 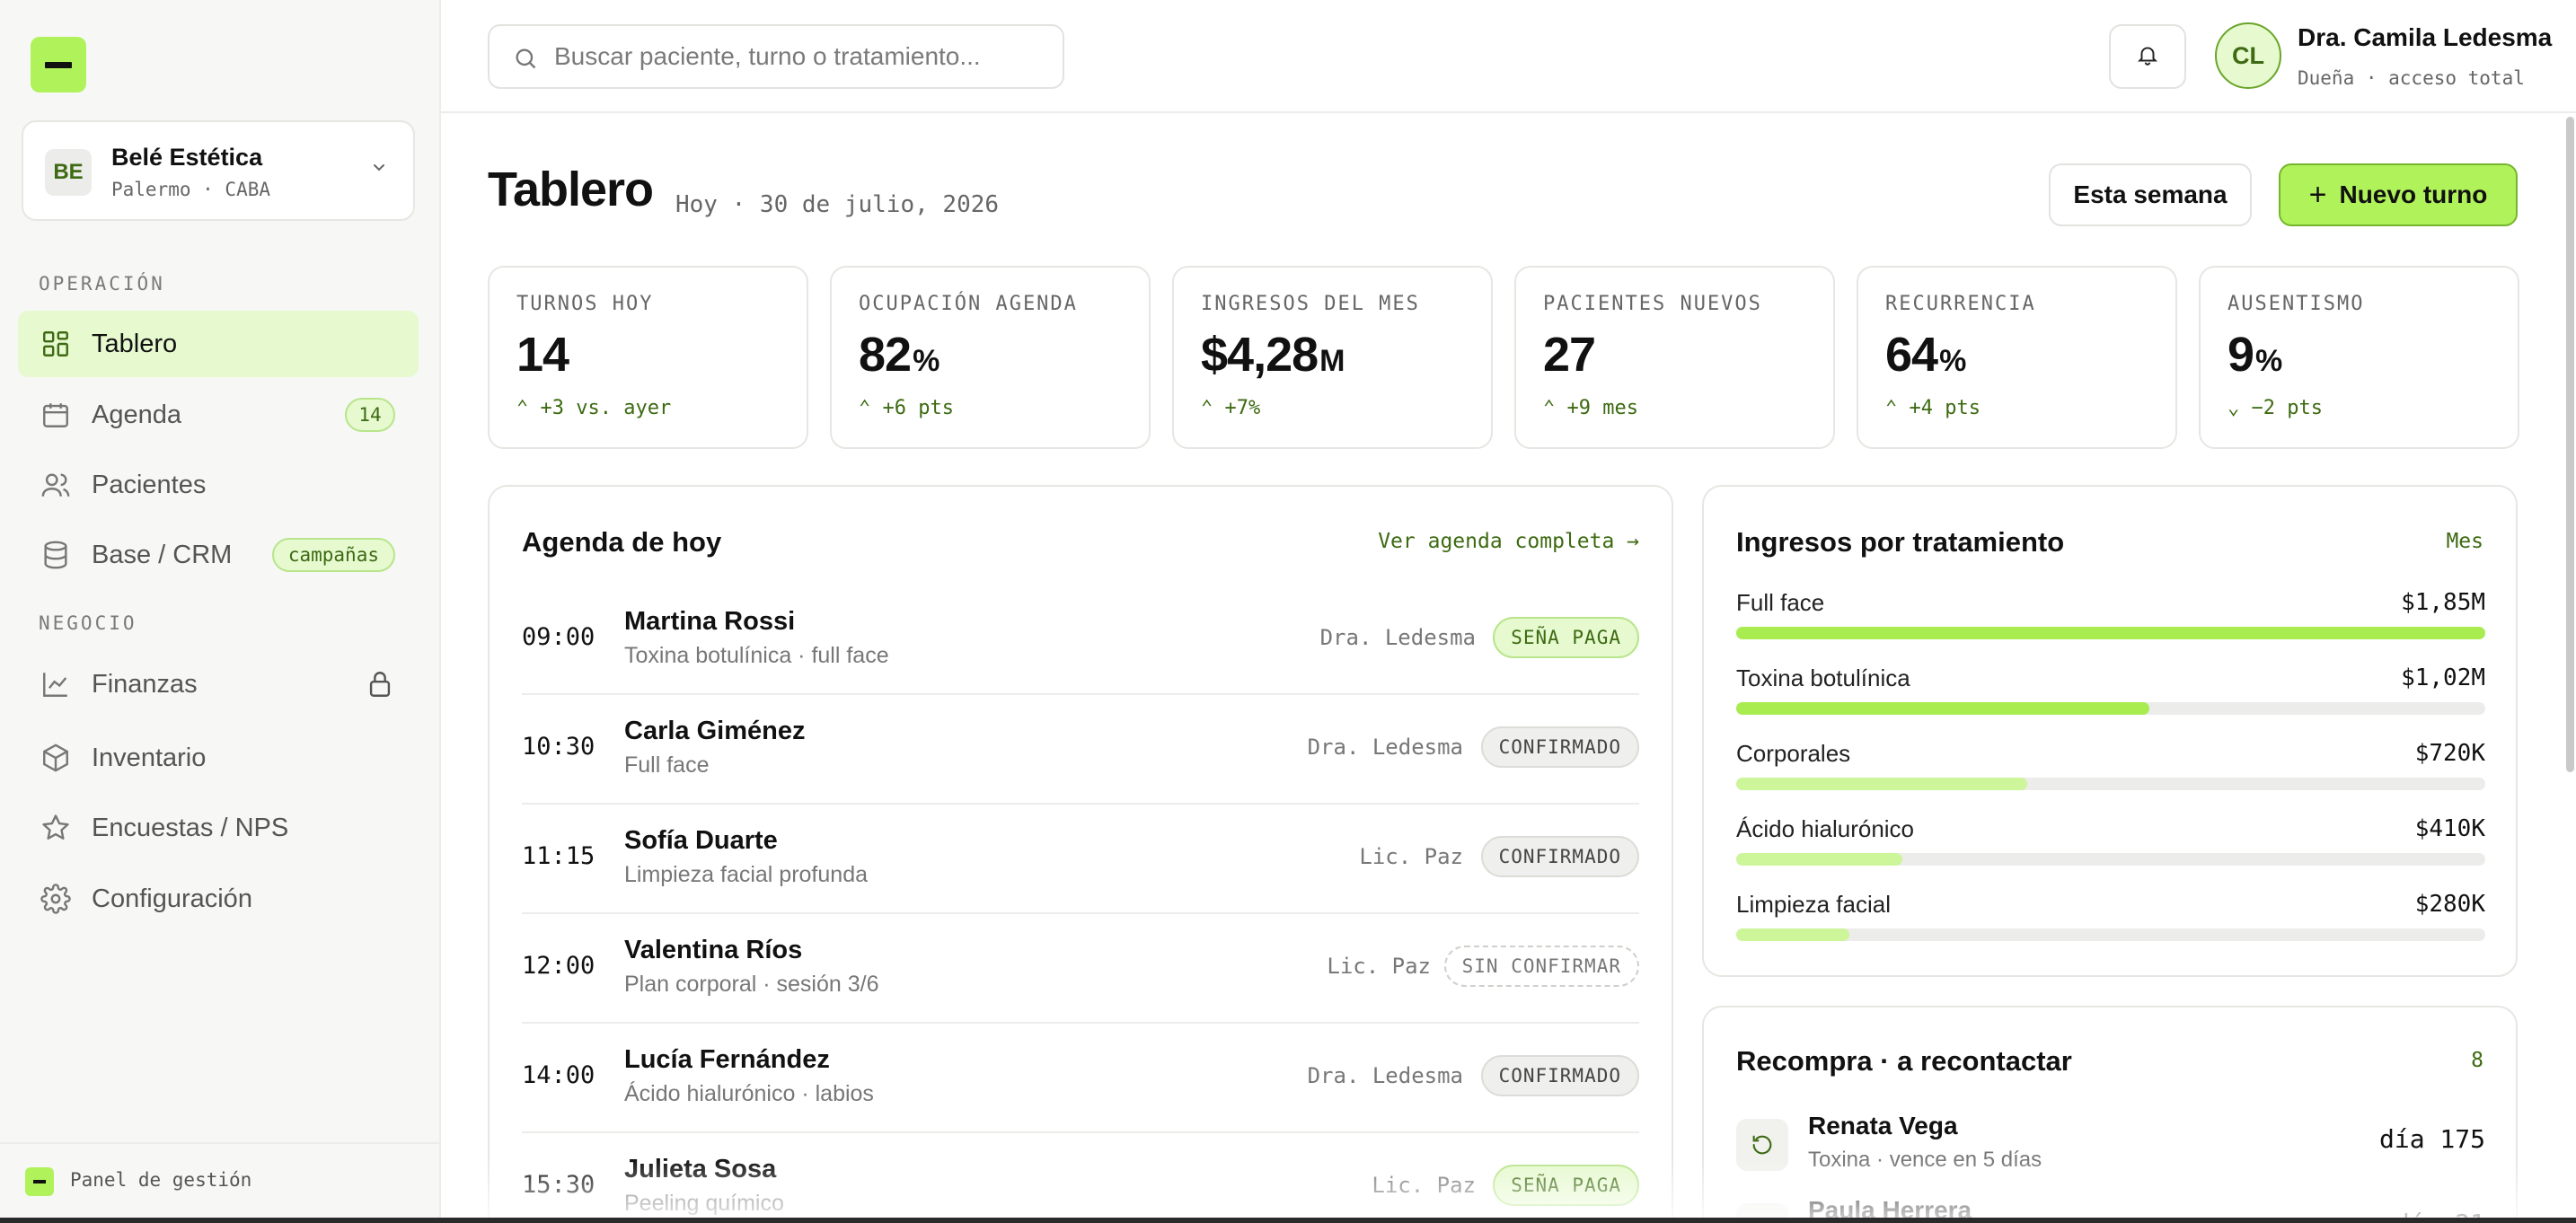 I want to click on appointment-time: 09:00, so click(x=558, y=637).